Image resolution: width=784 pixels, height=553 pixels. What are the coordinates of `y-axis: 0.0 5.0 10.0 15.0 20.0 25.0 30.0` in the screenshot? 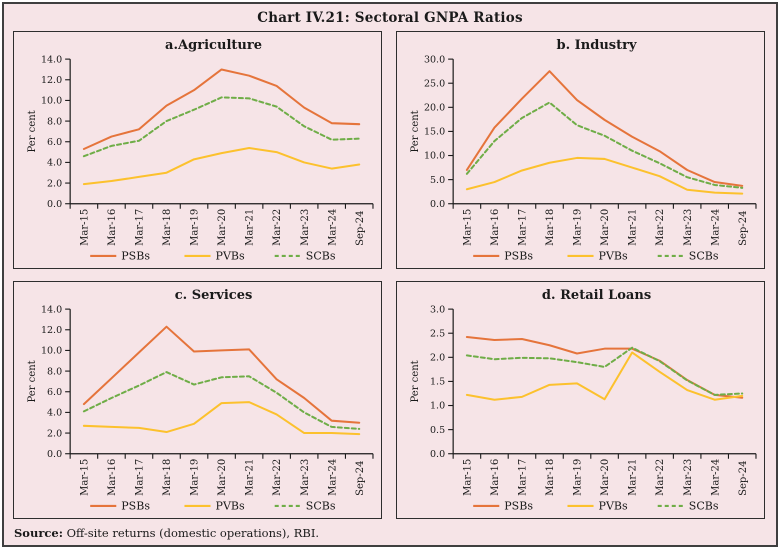 It's located at (439, 132).